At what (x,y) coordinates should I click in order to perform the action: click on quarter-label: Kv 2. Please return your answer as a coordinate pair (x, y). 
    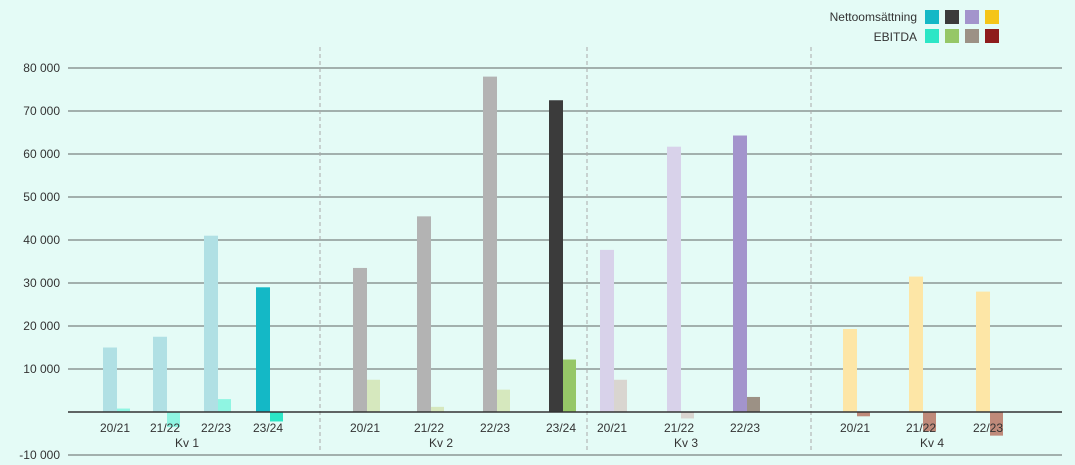
    Looking at the image, I should click on (441, 443).